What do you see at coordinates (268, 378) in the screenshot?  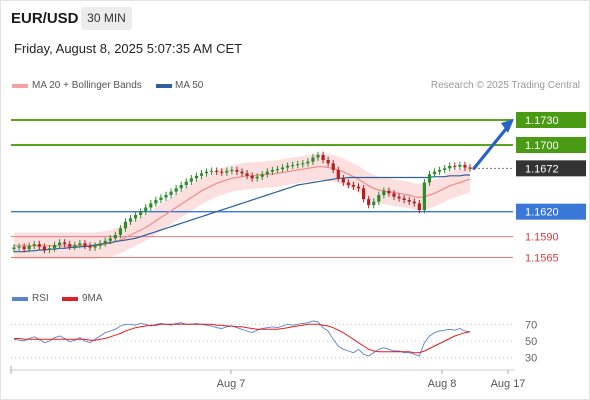 I see `time-axis-layer: Aug 7 Aug 8 Aug 17` at bounding box center [268, 378].